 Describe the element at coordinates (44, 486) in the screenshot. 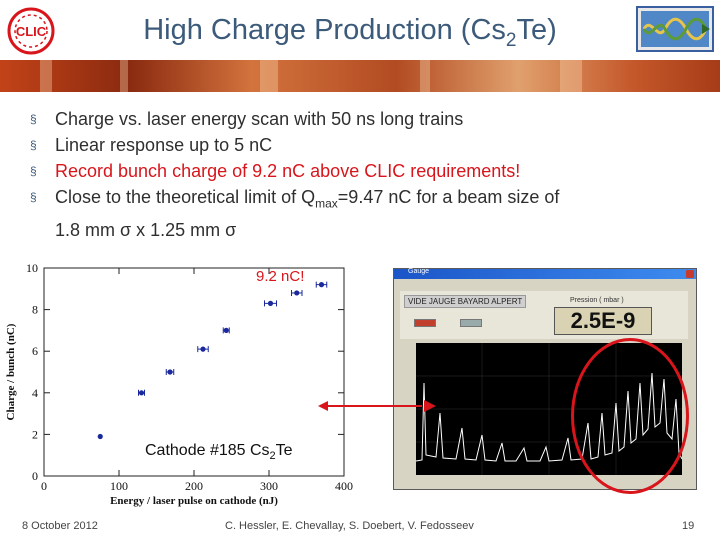

I see `x-tick-label: 0` at that location.